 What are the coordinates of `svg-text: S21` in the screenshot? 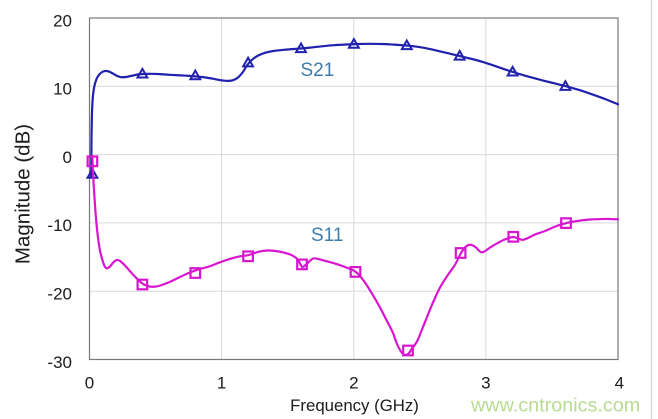 It's located at (318, 70).